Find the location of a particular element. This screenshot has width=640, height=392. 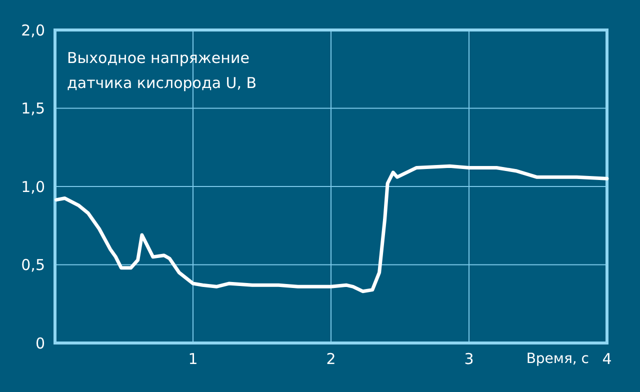

y-tick-label: 1,5 is located at coordinates (33, 109).